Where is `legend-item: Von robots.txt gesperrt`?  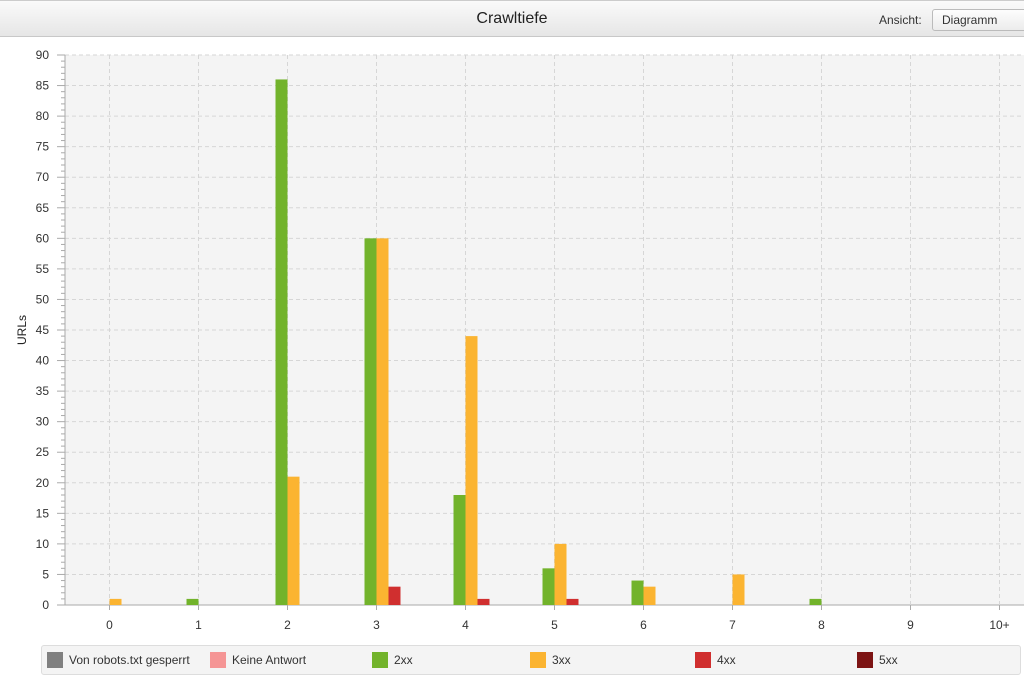
legend-item: Von robots.txt gesperrt is located at coordinates (118, 660).